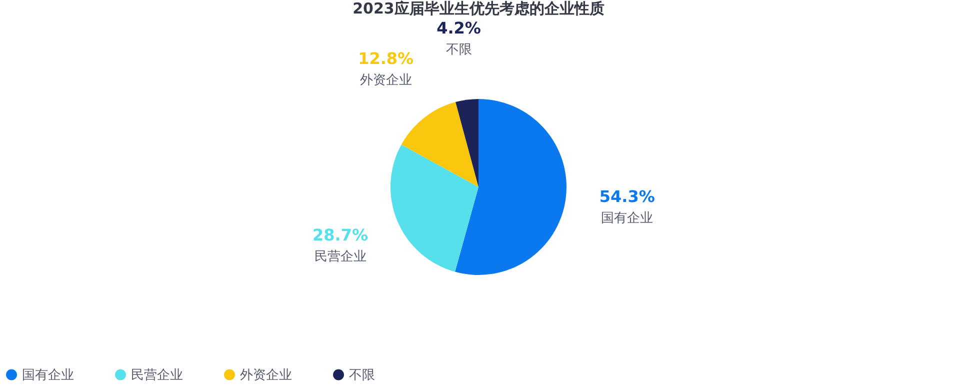 The width and height of the screenshot is (957, 387). Describe the element at coordinates (362, 375) in the screenshot. I see `legend-label: 不限` at that location.